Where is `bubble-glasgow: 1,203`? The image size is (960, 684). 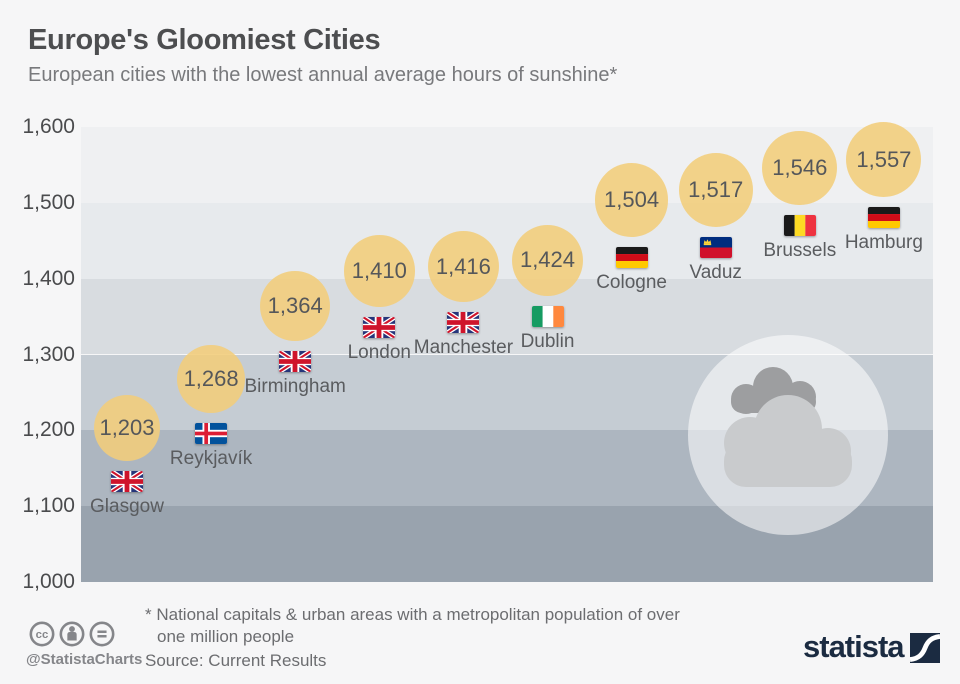
bubble-glasgow: 1,203 is located at coordinates (127, 428).